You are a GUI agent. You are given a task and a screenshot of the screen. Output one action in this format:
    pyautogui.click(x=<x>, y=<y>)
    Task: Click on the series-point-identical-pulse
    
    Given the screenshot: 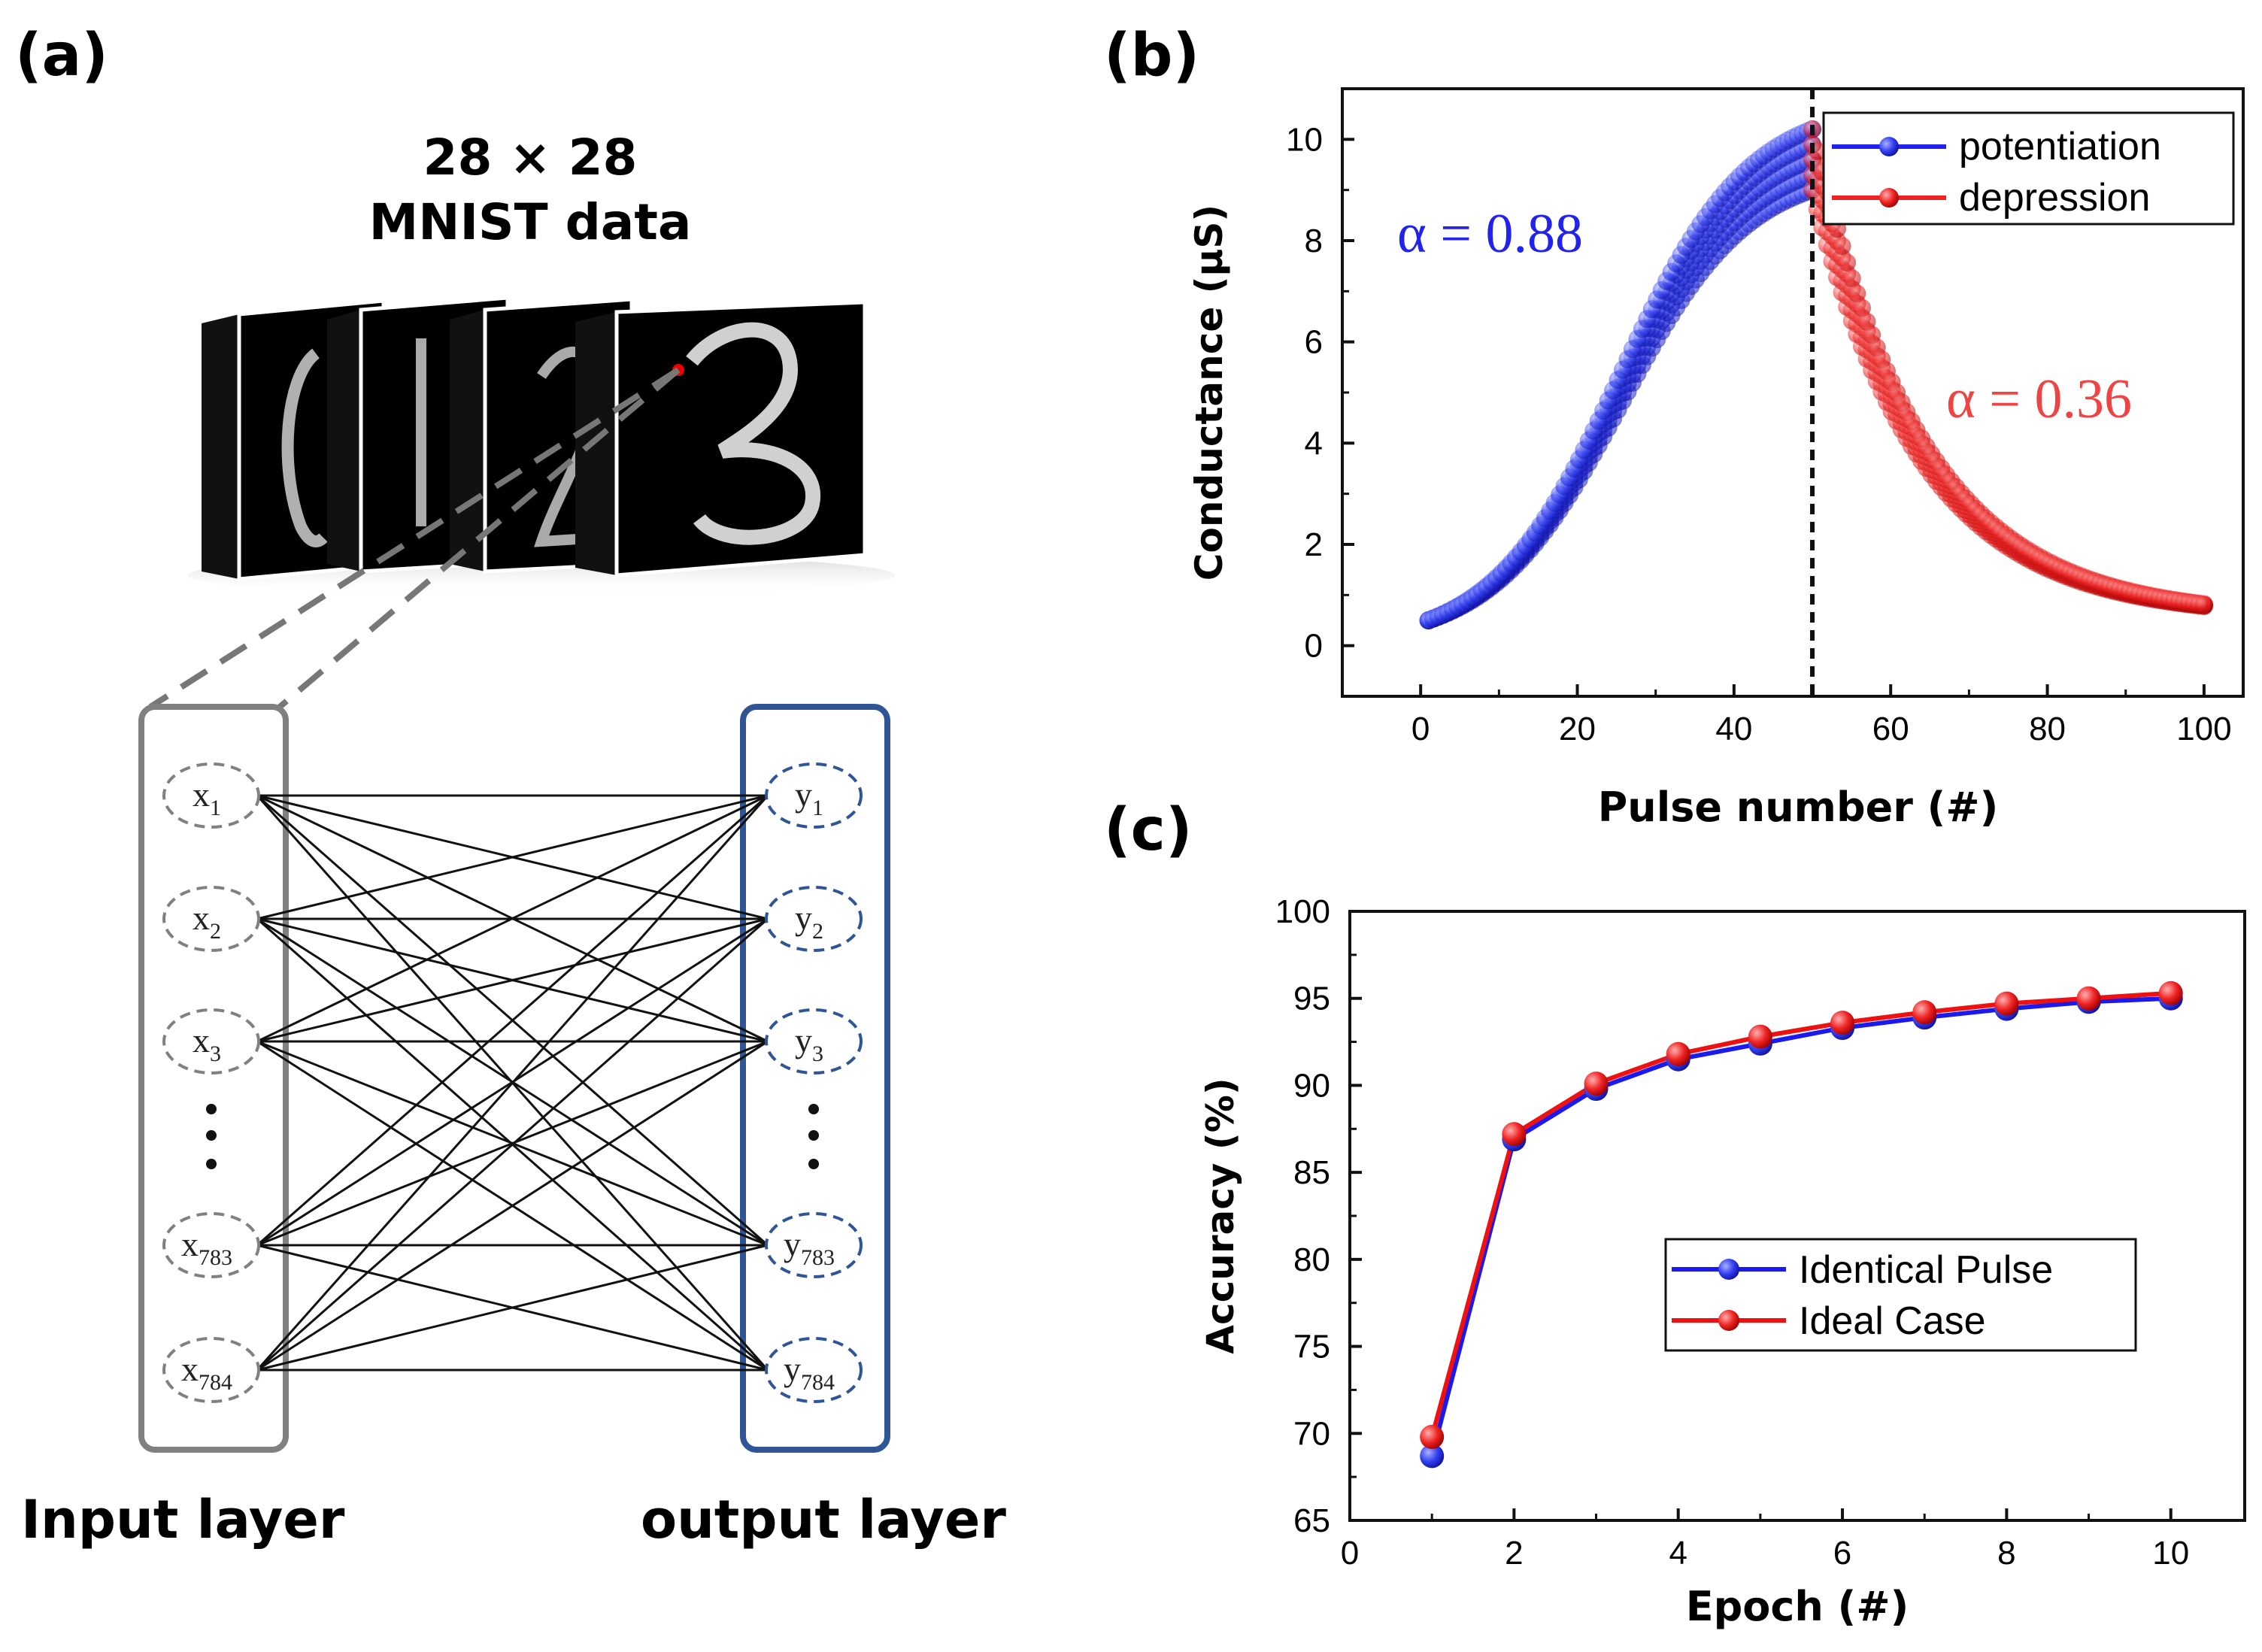 What is the action you would take?
    pyautogui.click(x=1432, y=1456)
    